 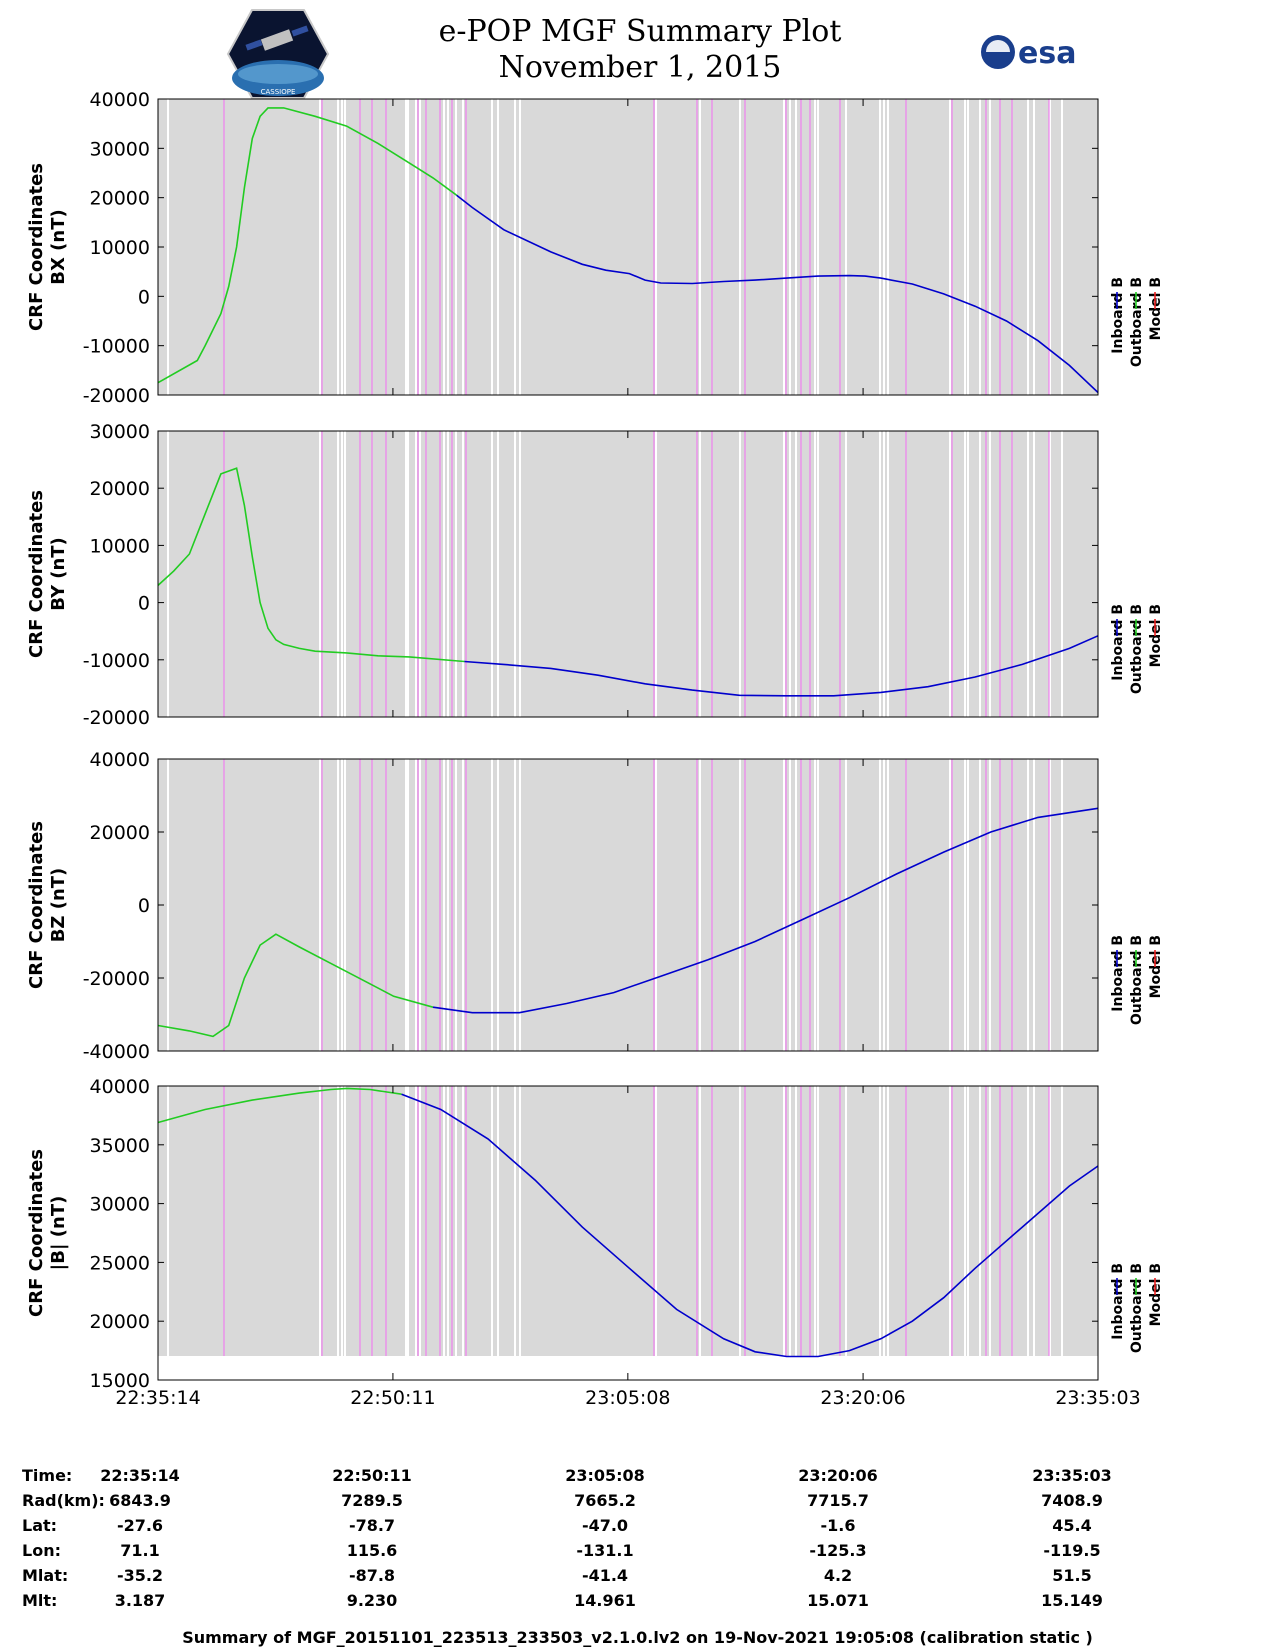 What do you see at coordinates (58, 905) in the screenshot?
I see `y-axis-label-line-2: BZ (nT)` at bounding box center [58, 905].